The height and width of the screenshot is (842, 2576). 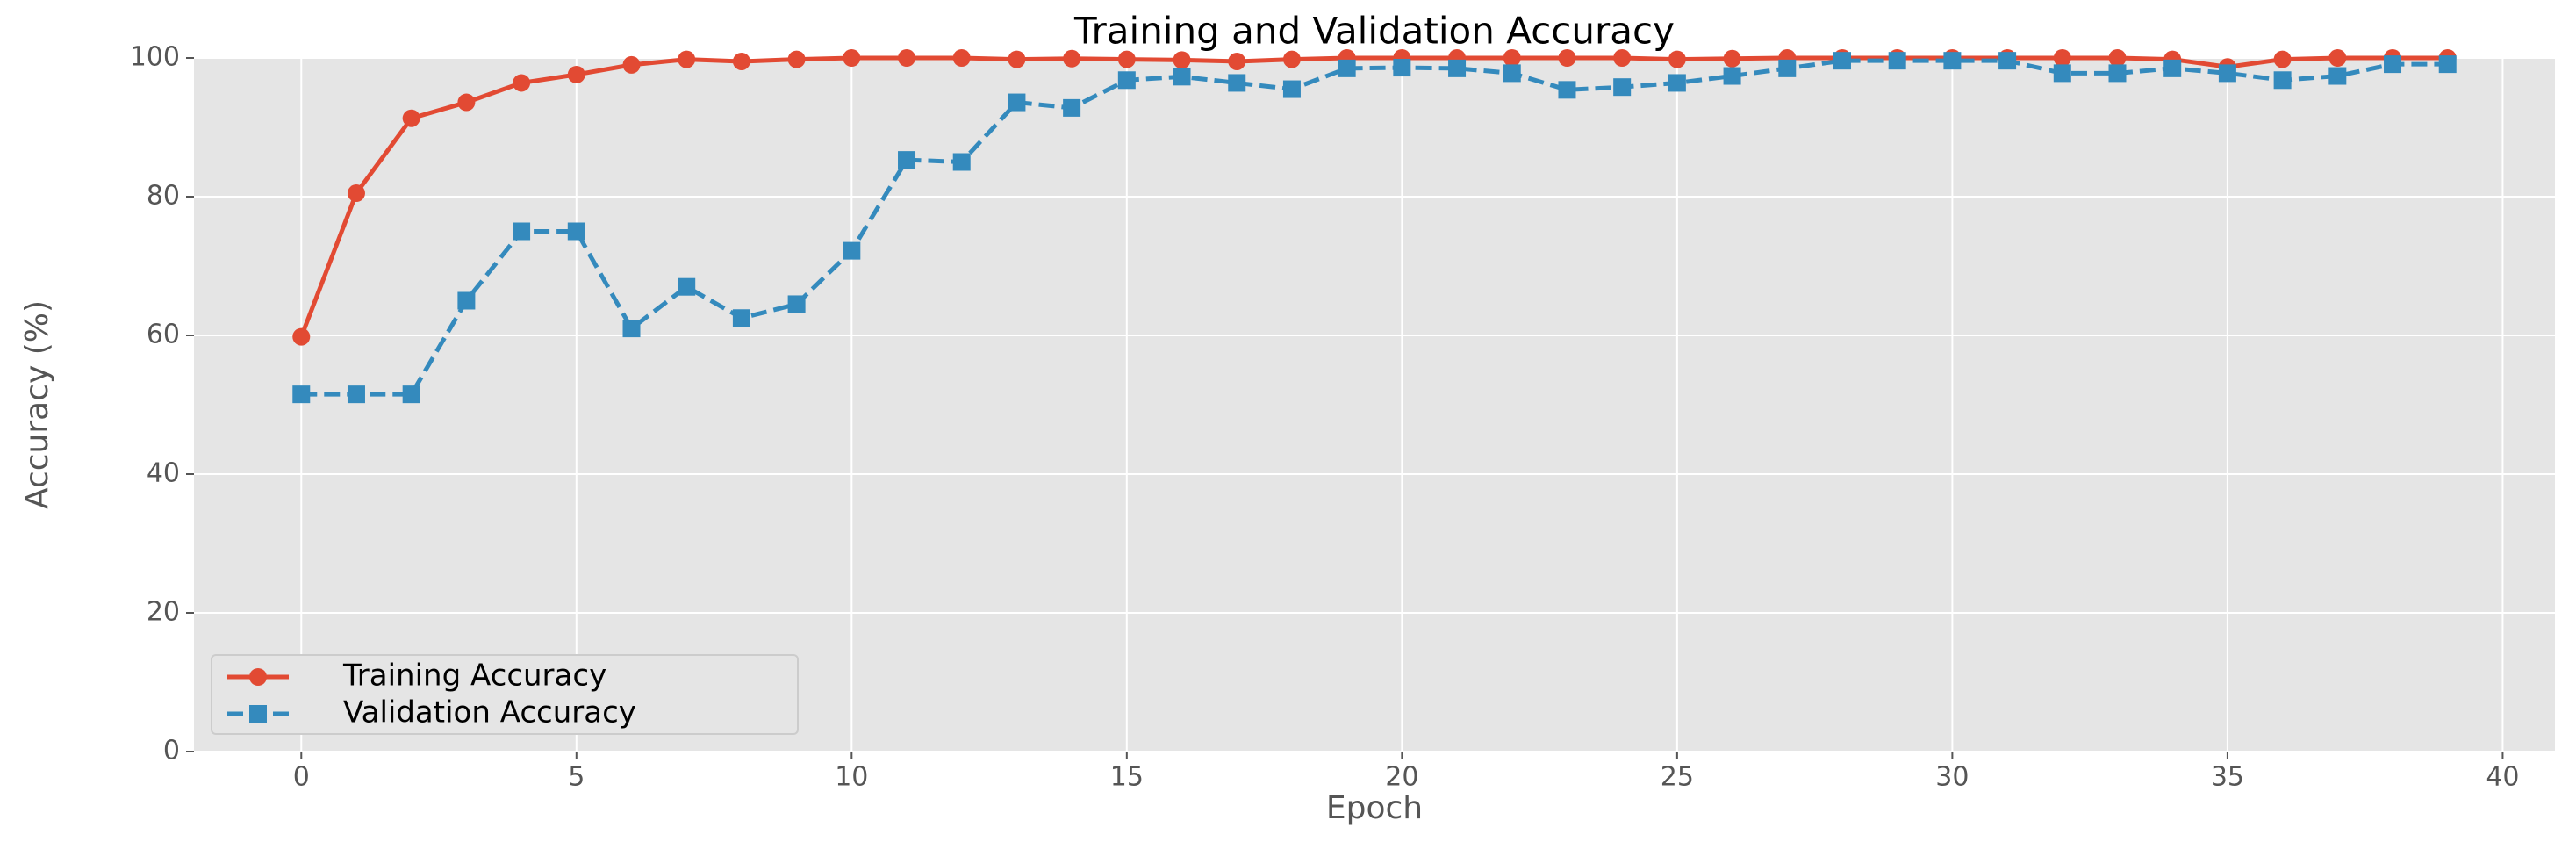 What do you see at coordinates (1677, 777) in the screenshot?
I see `x-tick-label: 25` at bounding box center [1677, 777].